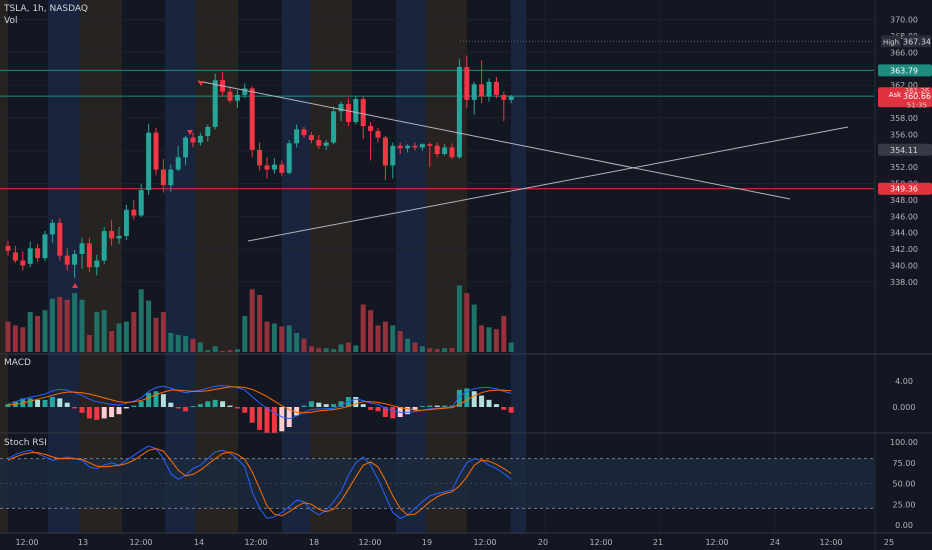 The image size is (932, 550). I want to click on price-tick-label: 362.00, so click(904, 85).